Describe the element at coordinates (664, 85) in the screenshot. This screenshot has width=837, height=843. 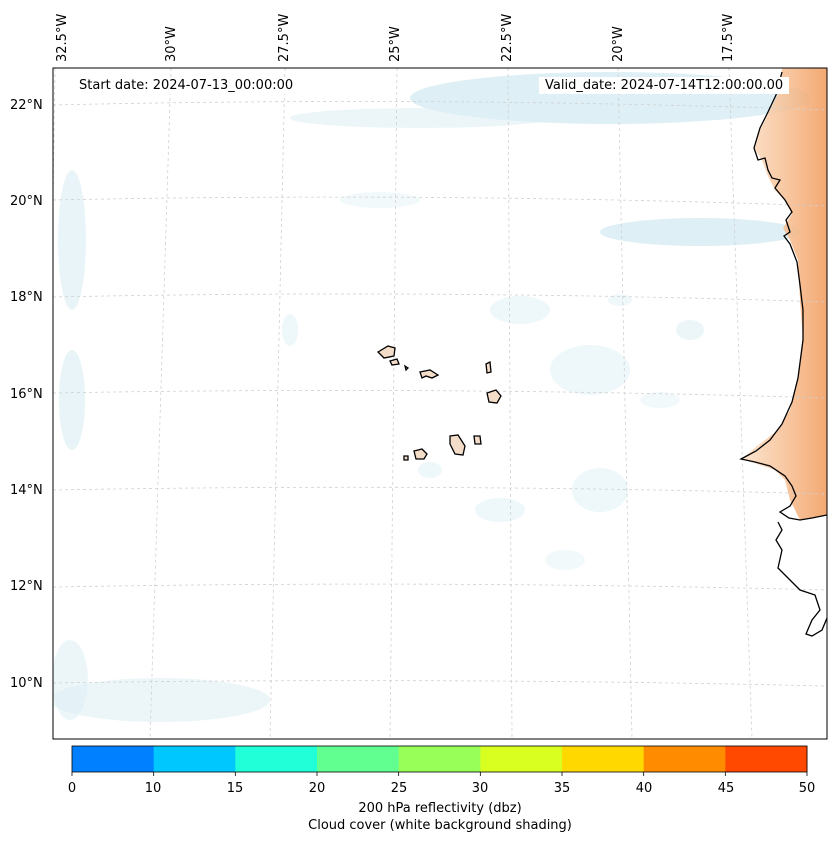
I see `valid-date-label: Valid_date: 2024-07-14T12:00:00.00` at that location.